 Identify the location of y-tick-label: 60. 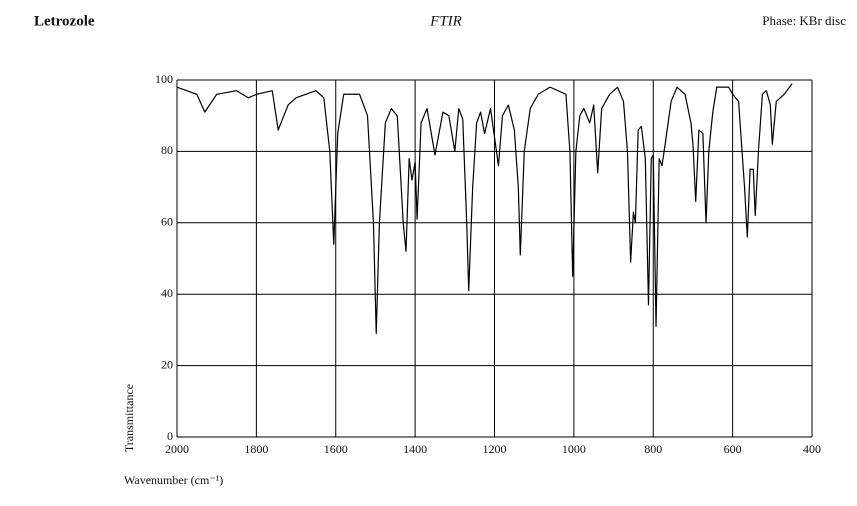
(167, 222).